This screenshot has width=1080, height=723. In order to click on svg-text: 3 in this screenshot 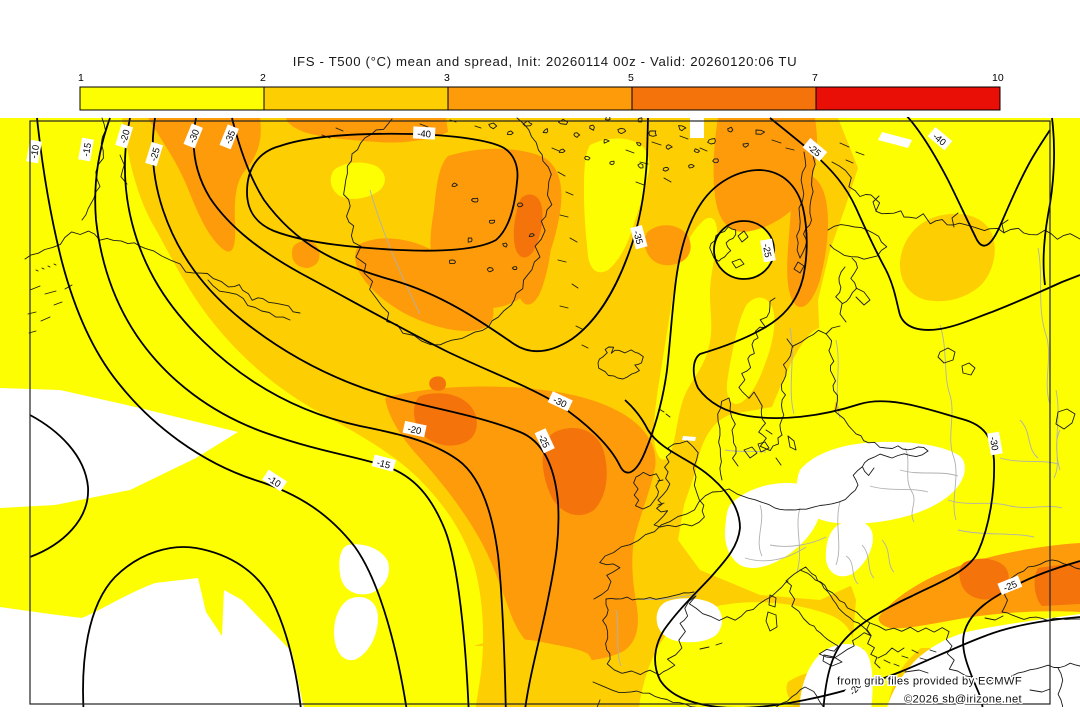, I will do `click(447, 78)`.